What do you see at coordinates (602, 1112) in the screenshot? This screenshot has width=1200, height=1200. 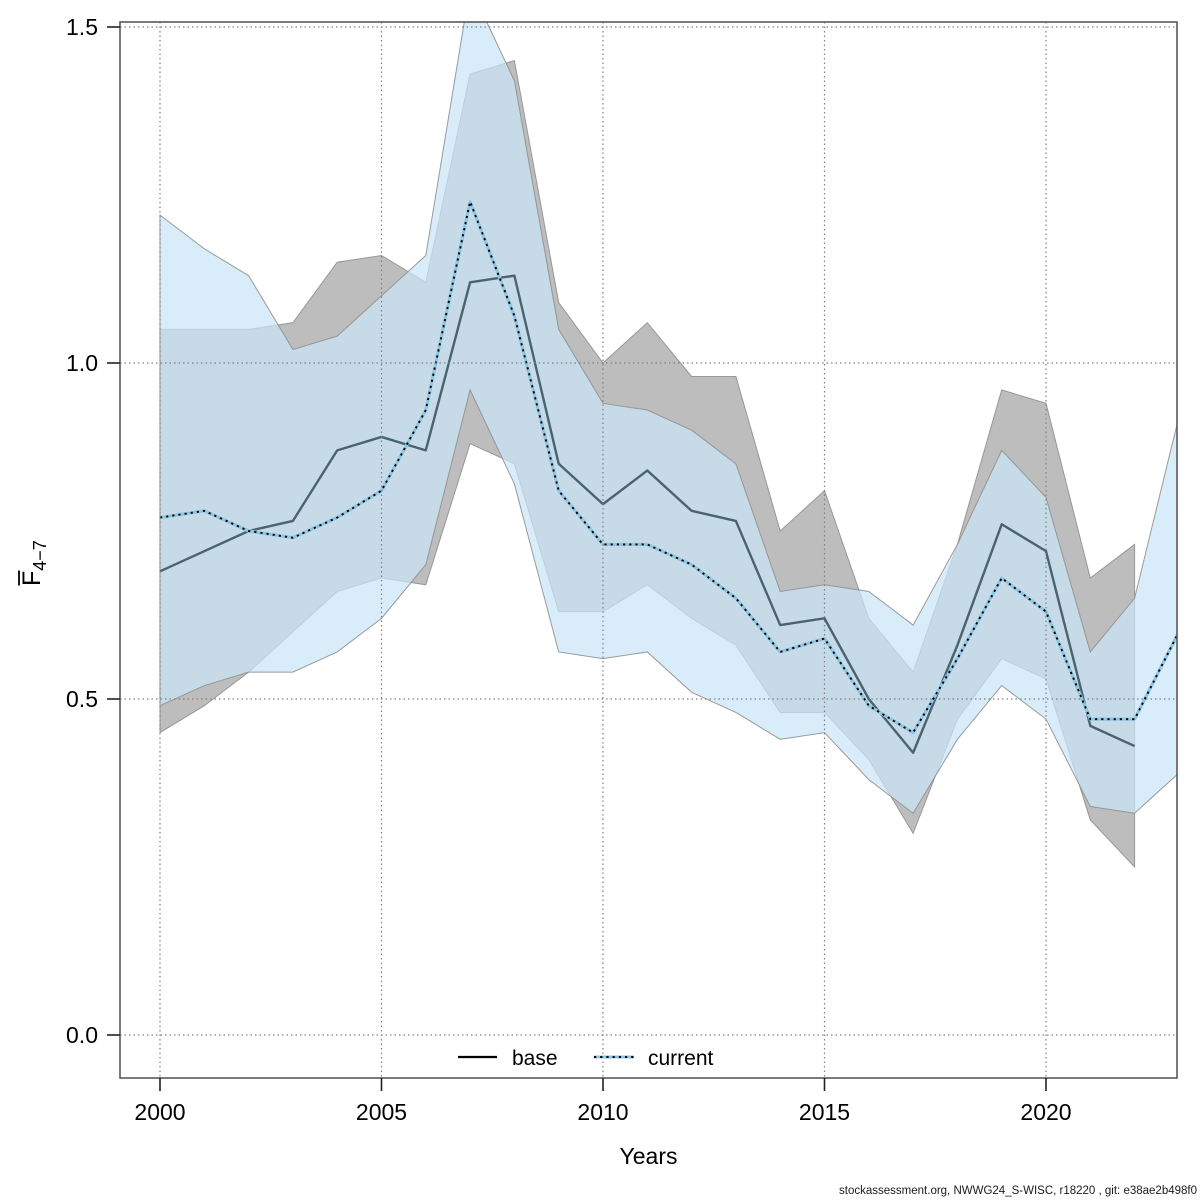 I see `x-tick-label: 2010` at bounding box center [602, 1112].